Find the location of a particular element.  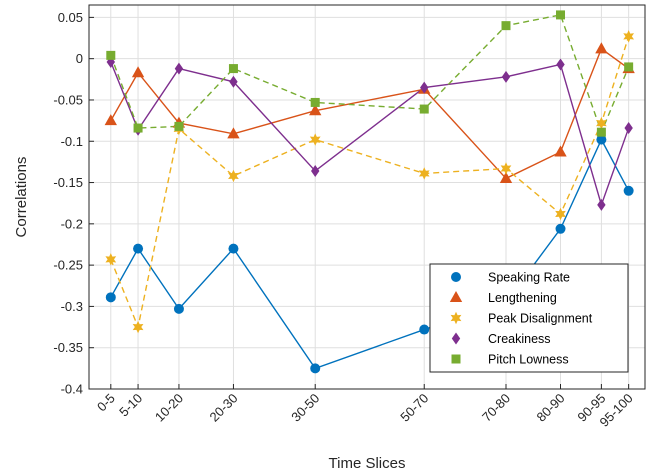

y-tick-label: -0.15 is located at coordinates (68, 182).